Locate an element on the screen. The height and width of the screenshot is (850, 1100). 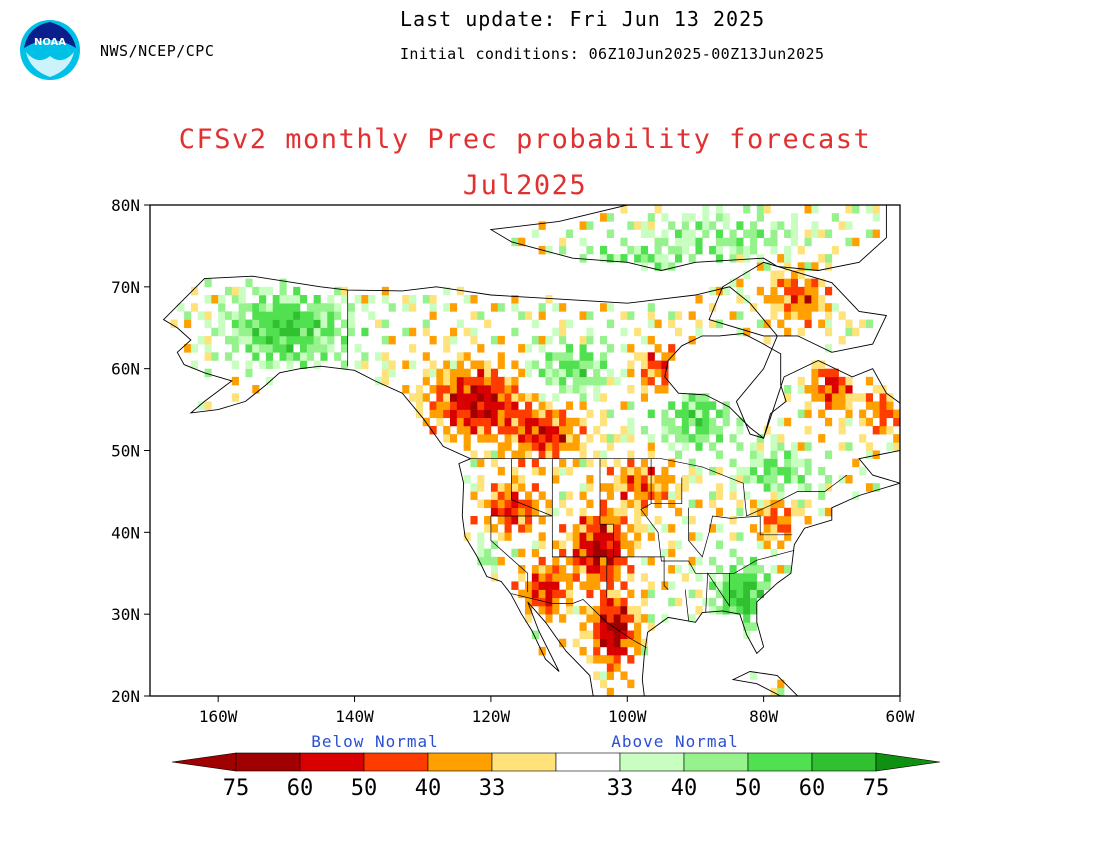
lon-label: 140W is located at coordinates (354, 716).